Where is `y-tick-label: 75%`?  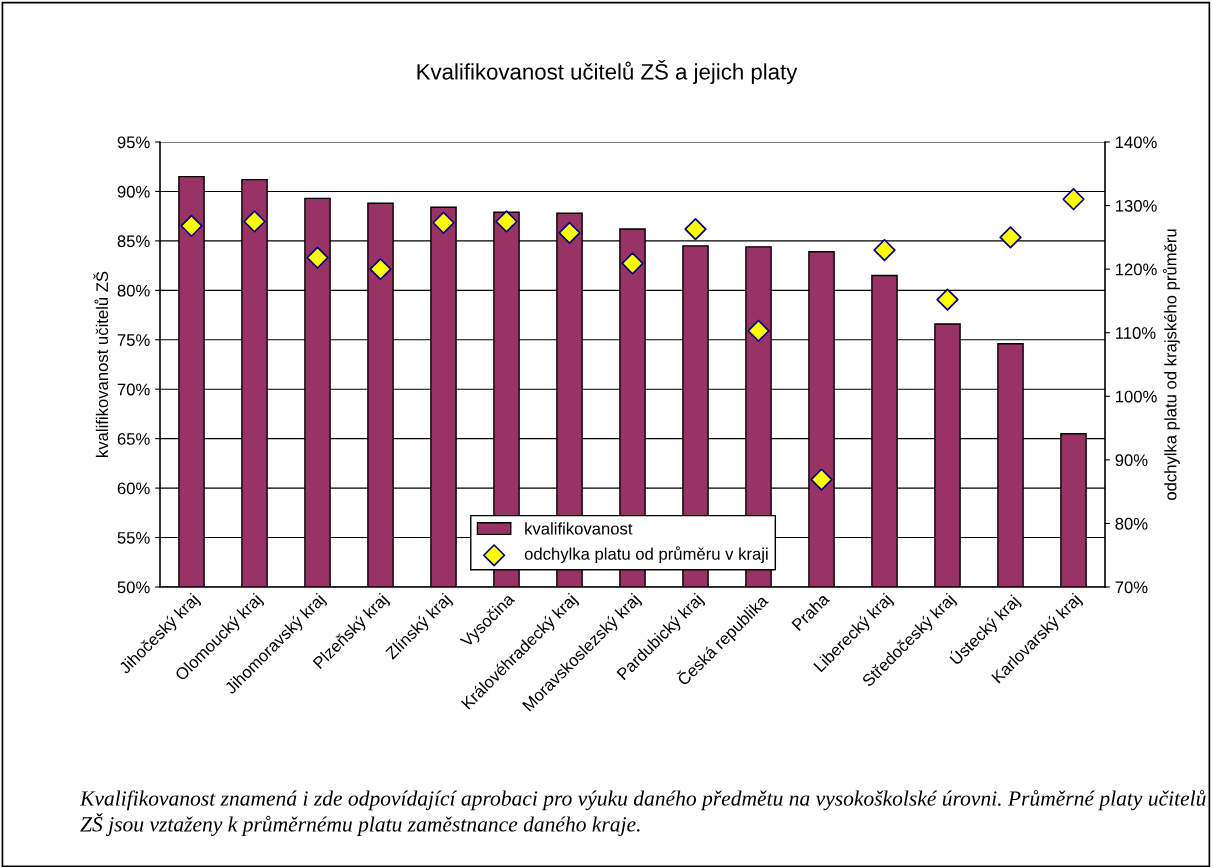 y-tick-label: 75% is located at coordinates (133, 340).